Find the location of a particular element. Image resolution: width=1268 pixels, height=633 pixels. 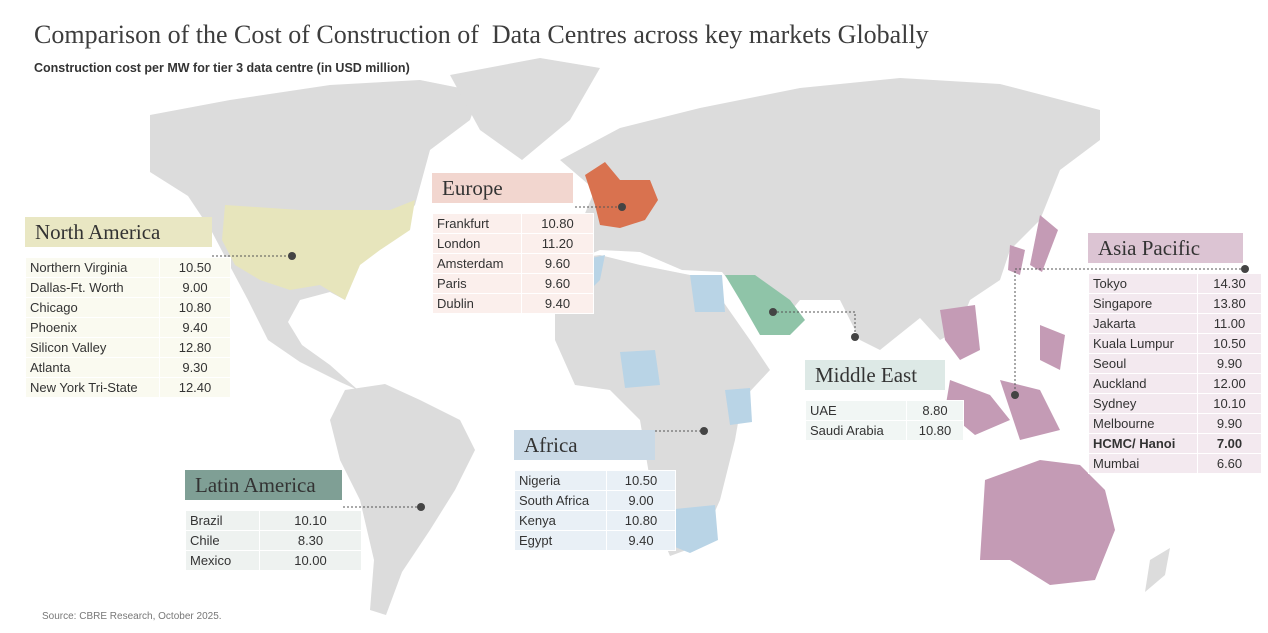

cost-value: 11.00 is located at coordinates (1229, 323).